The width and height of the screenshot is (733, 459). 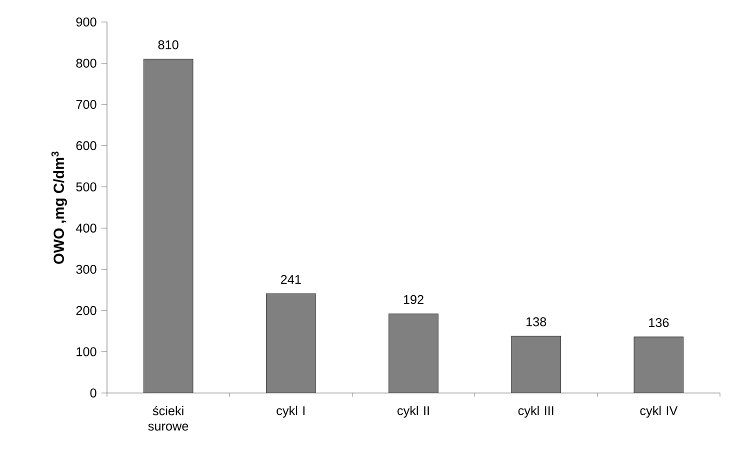 What do you see at coordinates (290, 279) in the screenshot?
I see `data-label: 241` at bounding box center [290, 279].